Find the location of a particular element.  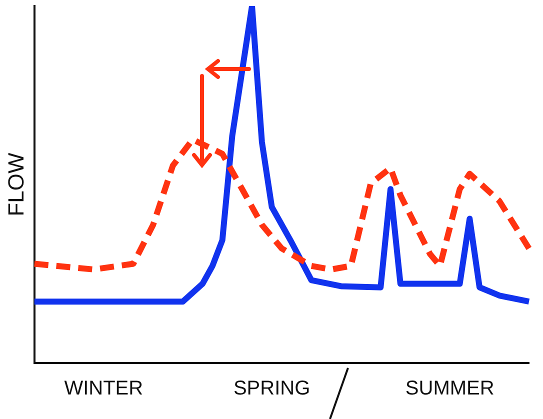

x-tick-label: SPRING is located at coordinates (271, 389).